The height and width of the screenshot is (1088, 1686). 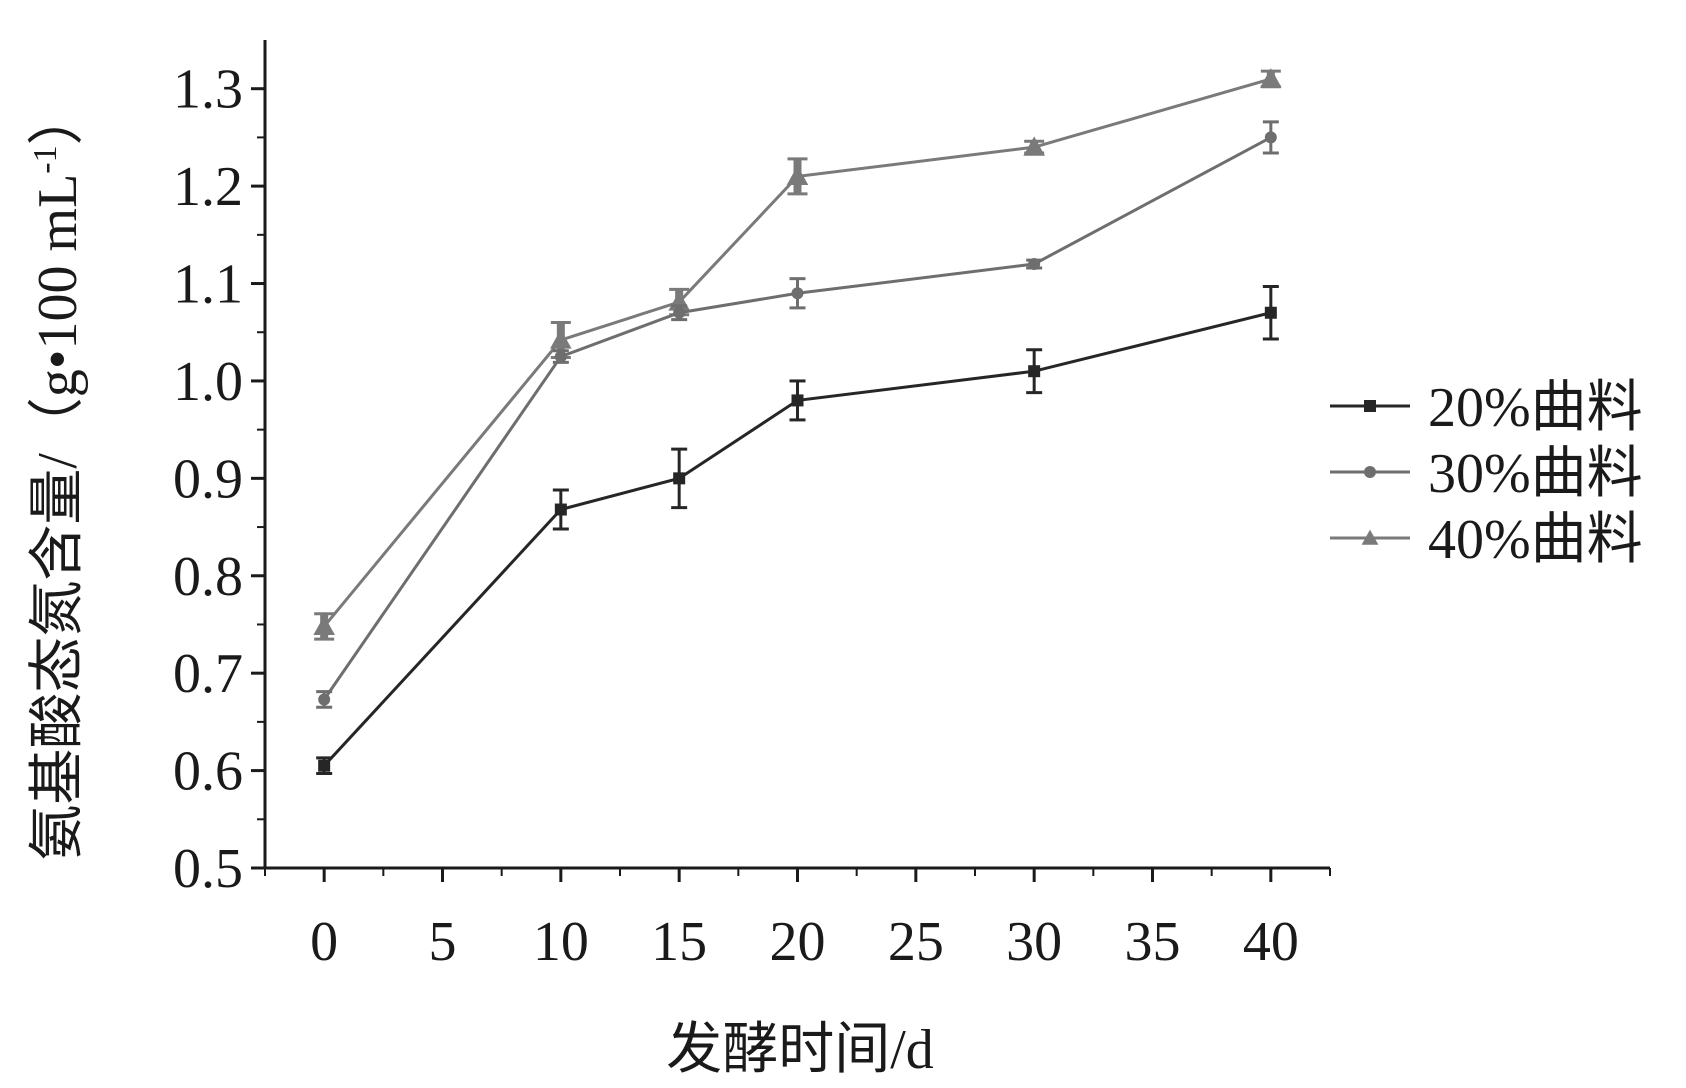 I want to click on y-tick-label: 1.0, so click(x=208, y=382).